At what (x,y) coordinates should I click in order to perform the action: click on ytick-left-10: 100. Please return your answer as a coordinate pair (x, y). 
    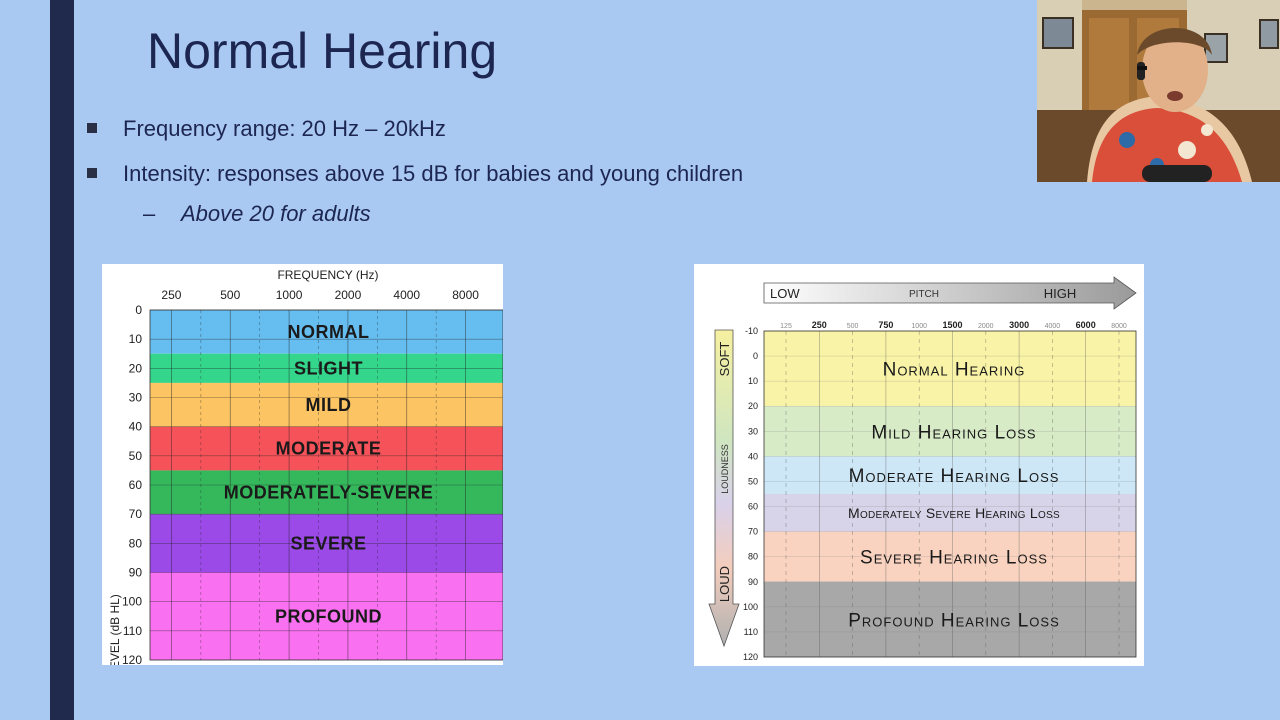
    Looking at the image, I should click on (132, 602).